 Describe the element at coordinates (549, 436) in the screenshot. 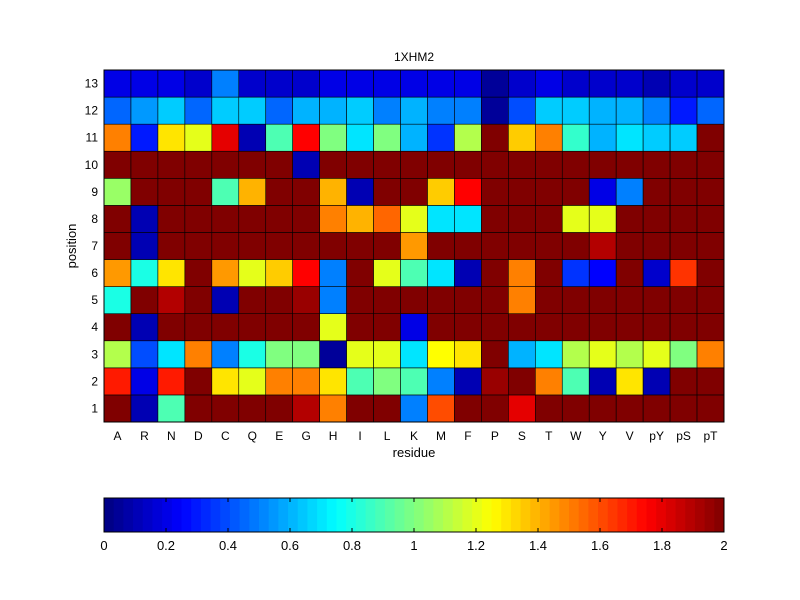

I see `x-tick-label: T` at that location.